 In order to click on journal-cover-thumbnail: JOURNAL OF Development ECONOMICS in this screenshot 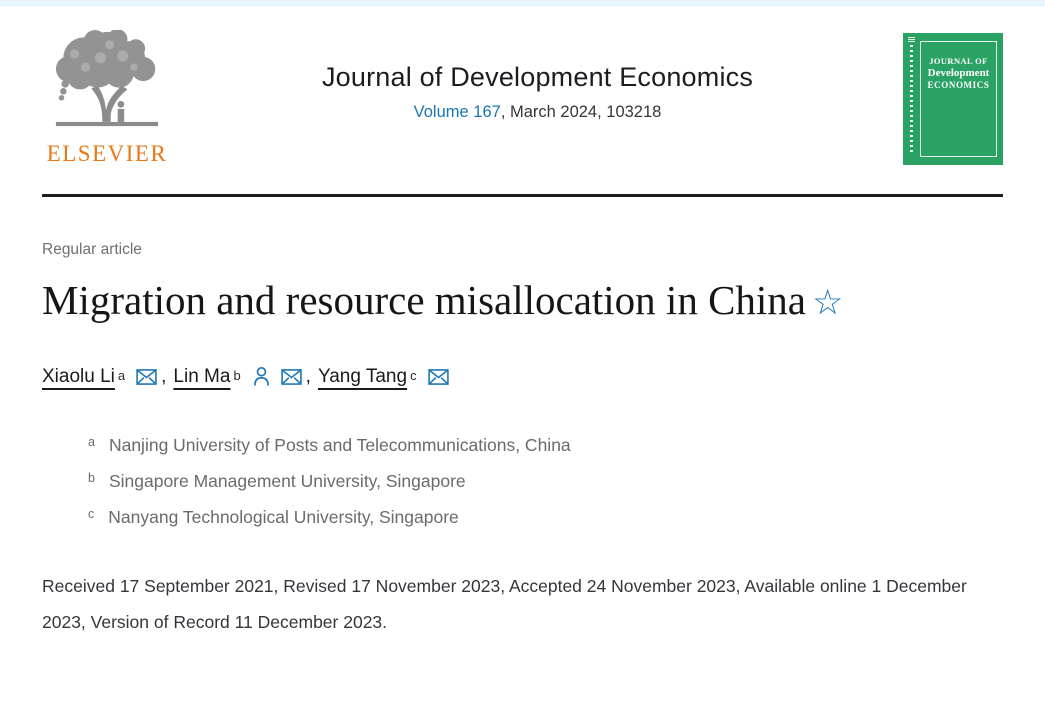, I will do `click(953, 98)`.